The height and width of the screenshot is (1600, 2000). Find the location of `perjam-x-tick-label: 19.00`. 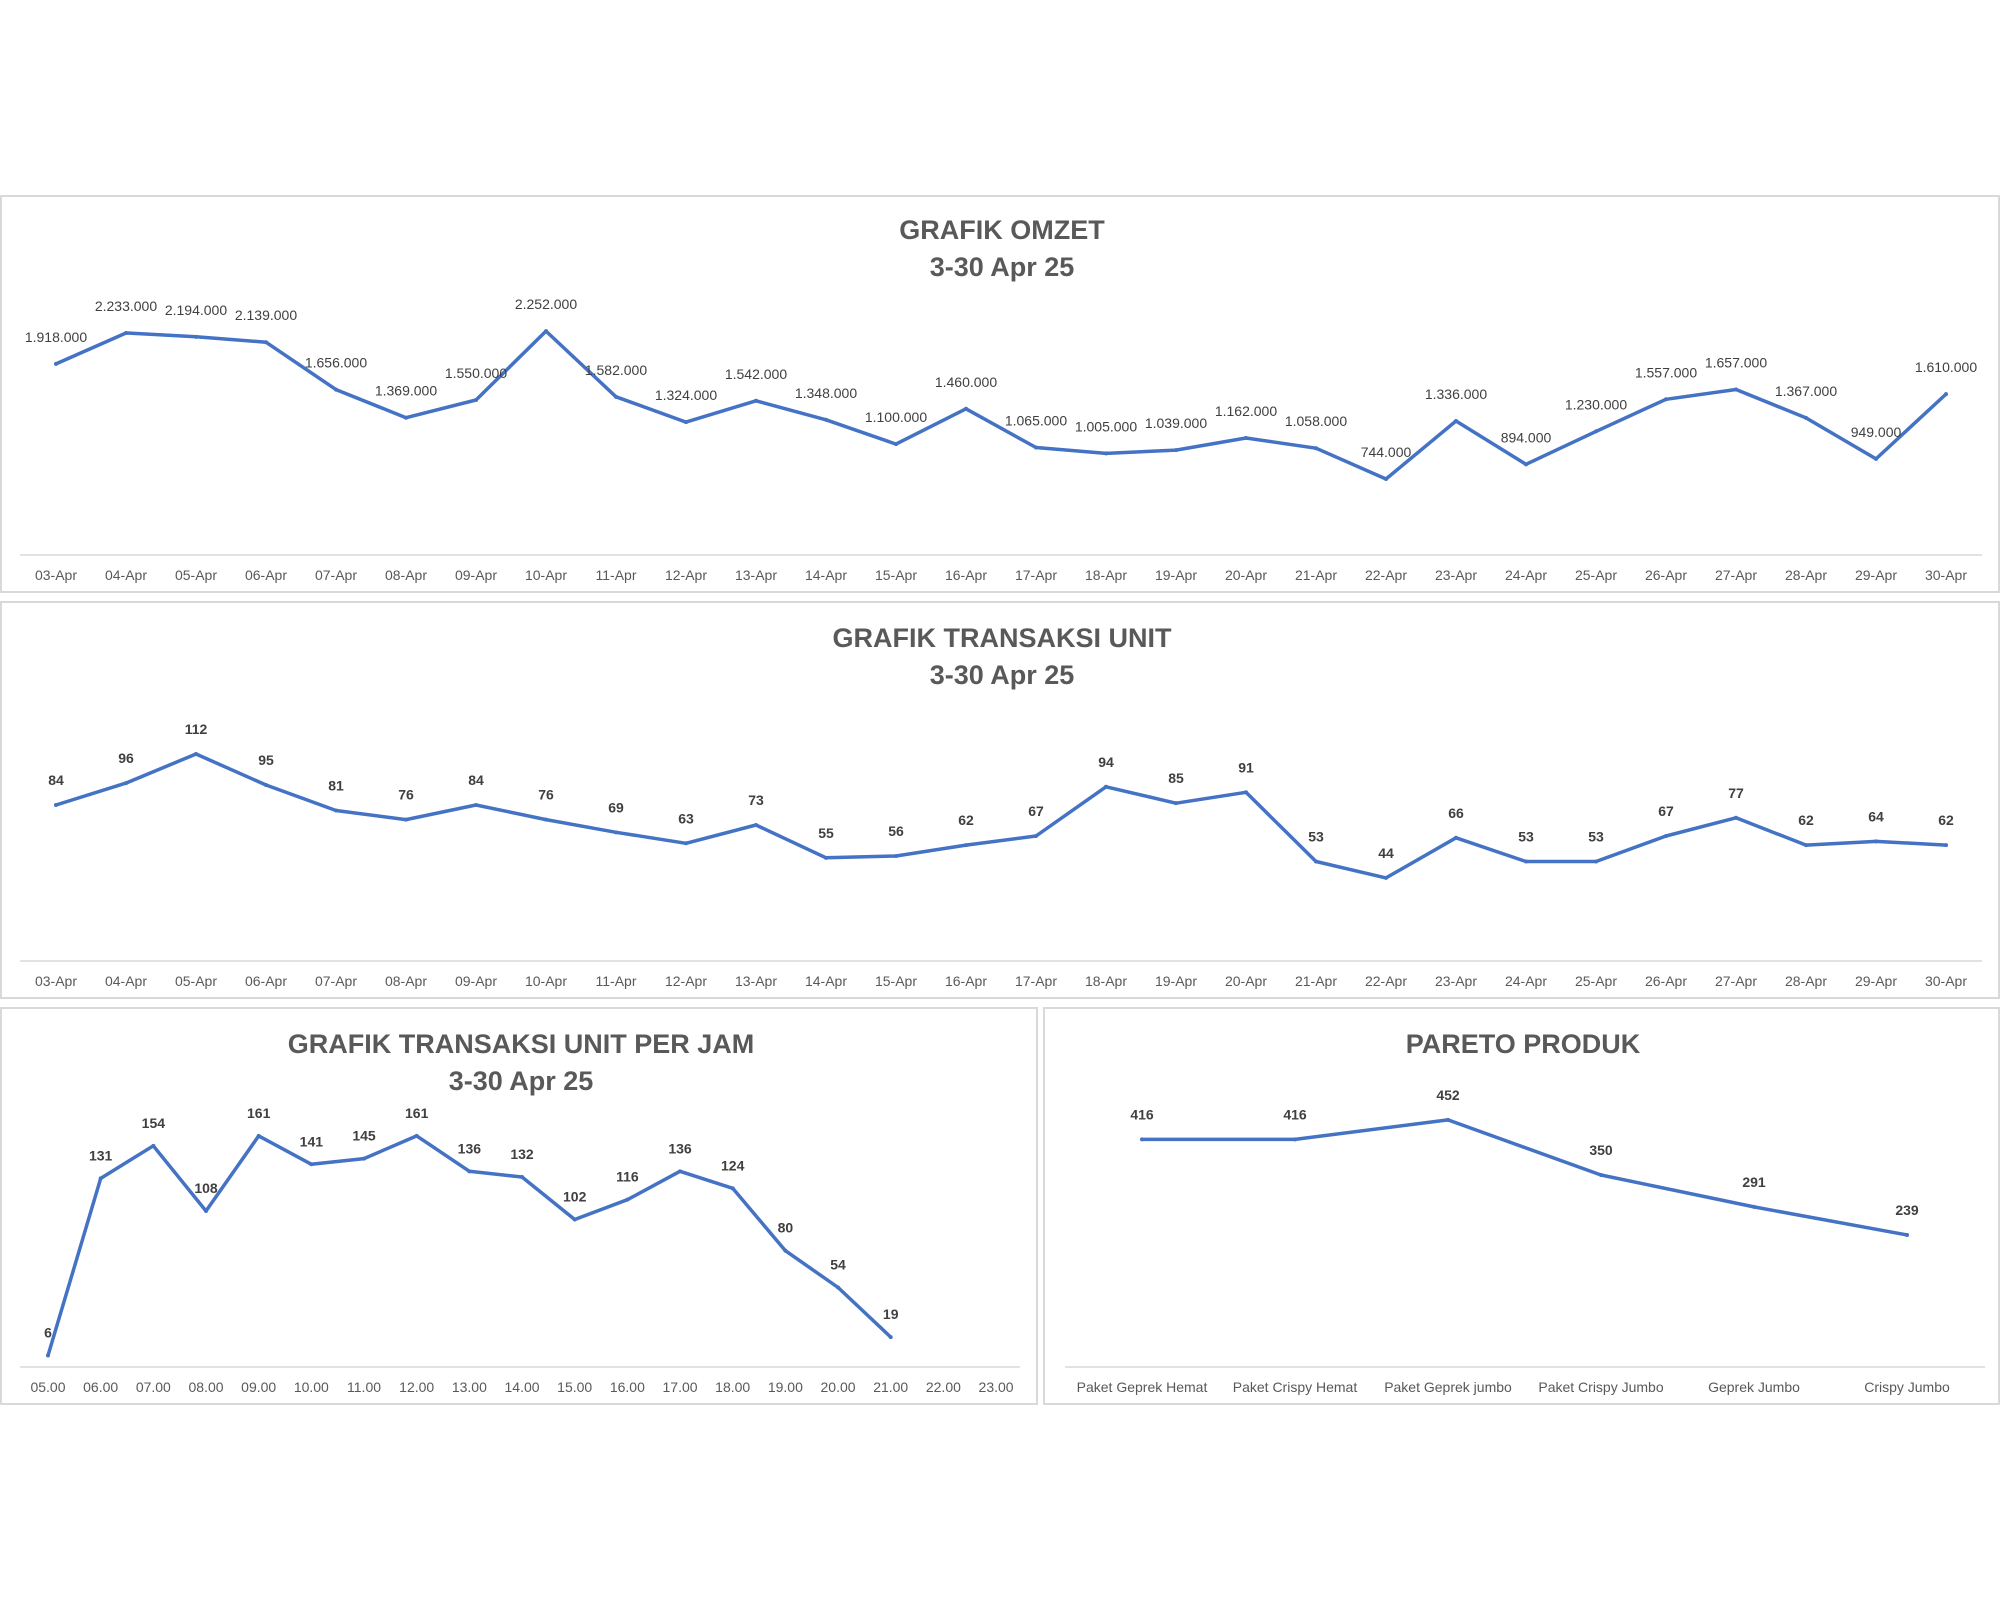

perjam-x-tick-label: 19.00 is located at coordinates (785, 1387).